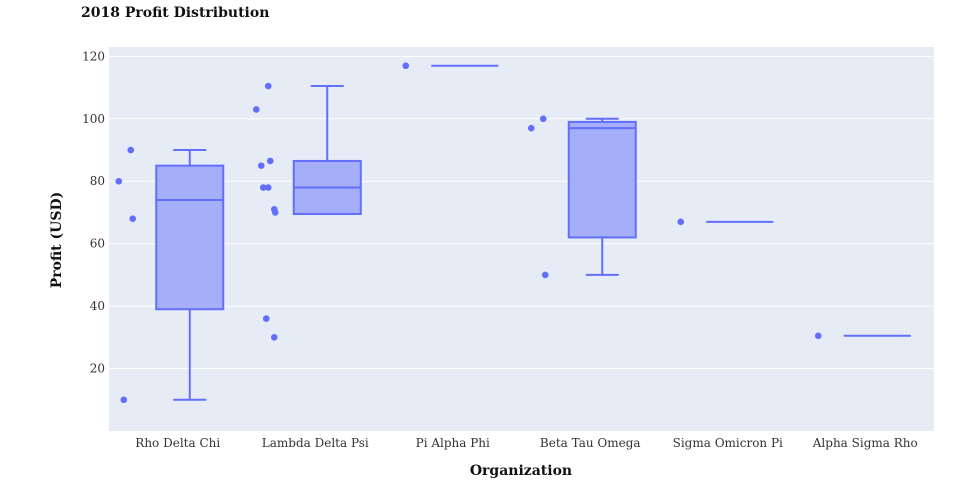 The width and height of the screenshot is (973, 502). I want to click on y-tick-label: 60, so click(97, 244).